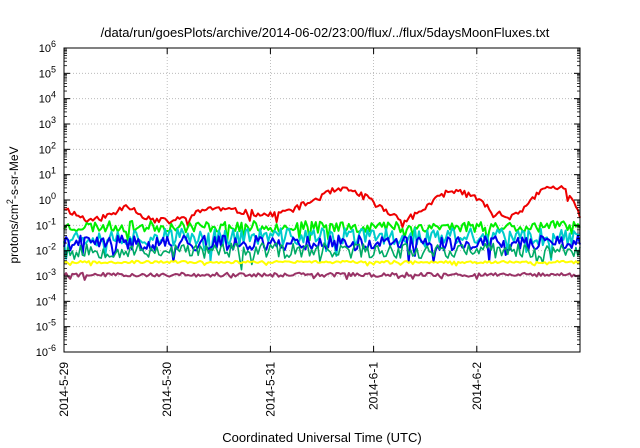 The image size is (640, 448). I want to click on y-tick-label-exponent: -1, so click(52, 221).